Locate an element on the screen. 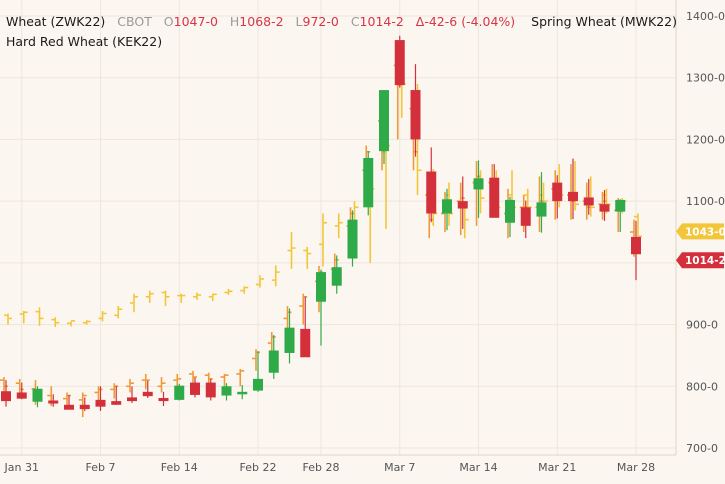 The image size is (725, 484). x-tick-label: Mar 14 is located at coordinates (478, 467).